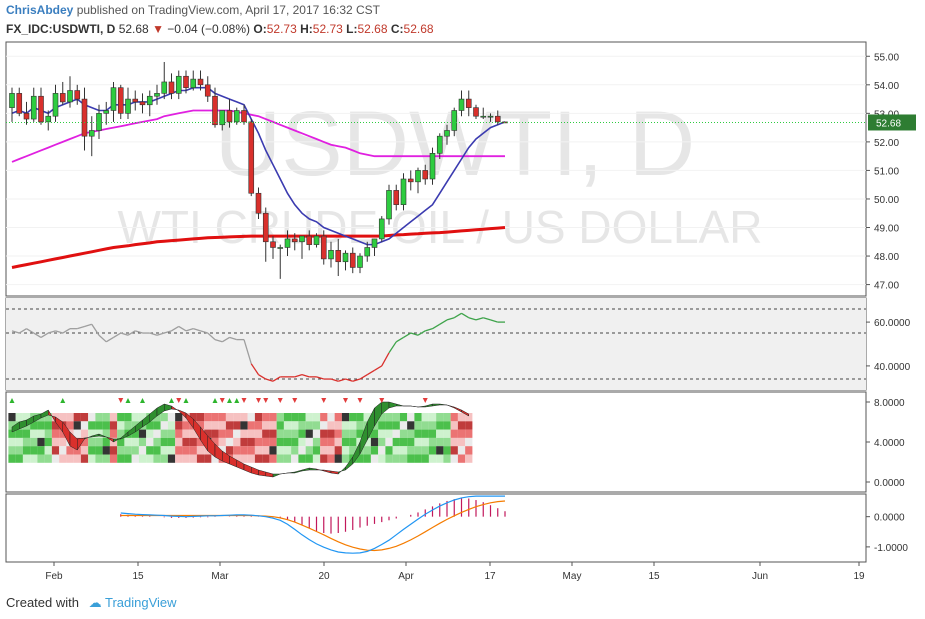 The height and width of the screenshot is (619, 925). Describe the element at coordinates (158, 29) in the screenshot. I see `down-triangle-icon: ▼` at that location.